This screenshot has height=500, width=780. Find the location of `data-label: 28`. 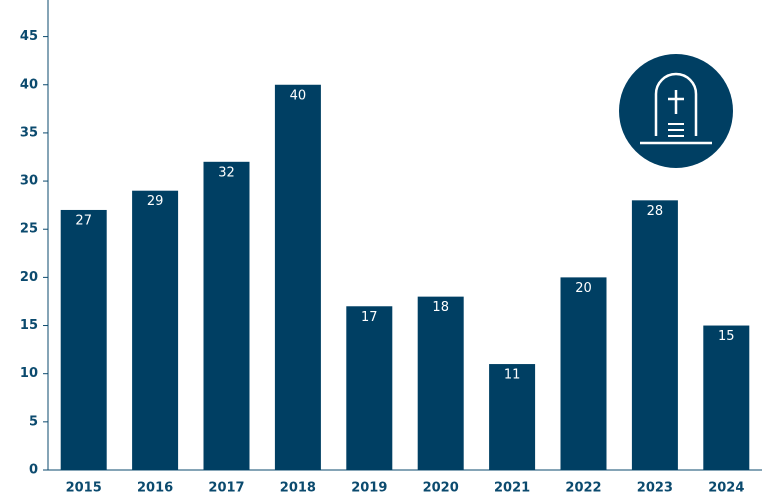

data-label: 28 is located at coordinates (655, 211).